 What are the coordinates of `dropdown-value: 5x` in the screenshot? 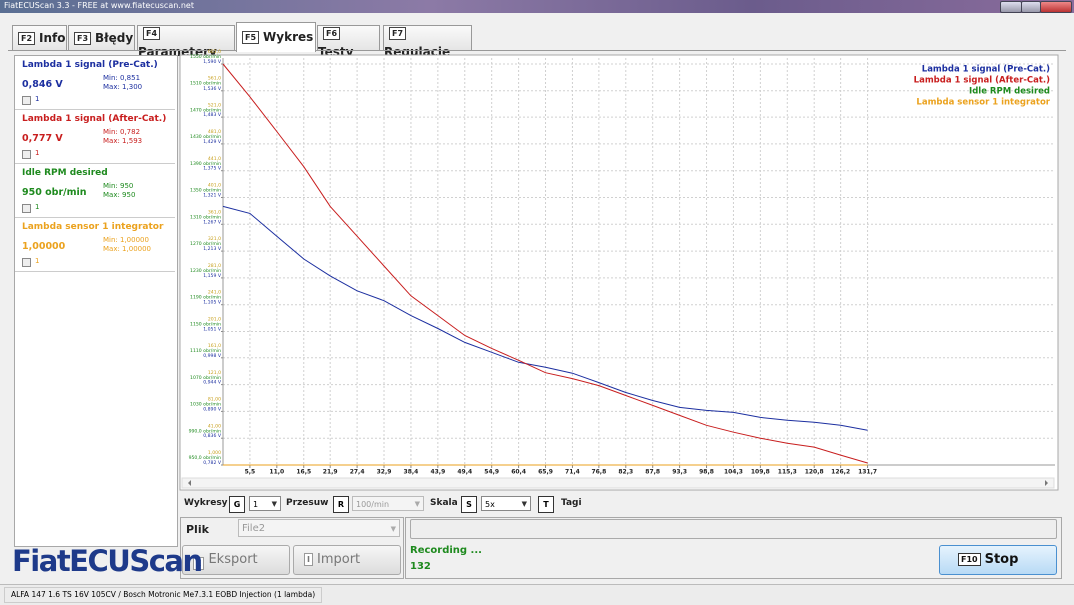 It's located at (490, 504).